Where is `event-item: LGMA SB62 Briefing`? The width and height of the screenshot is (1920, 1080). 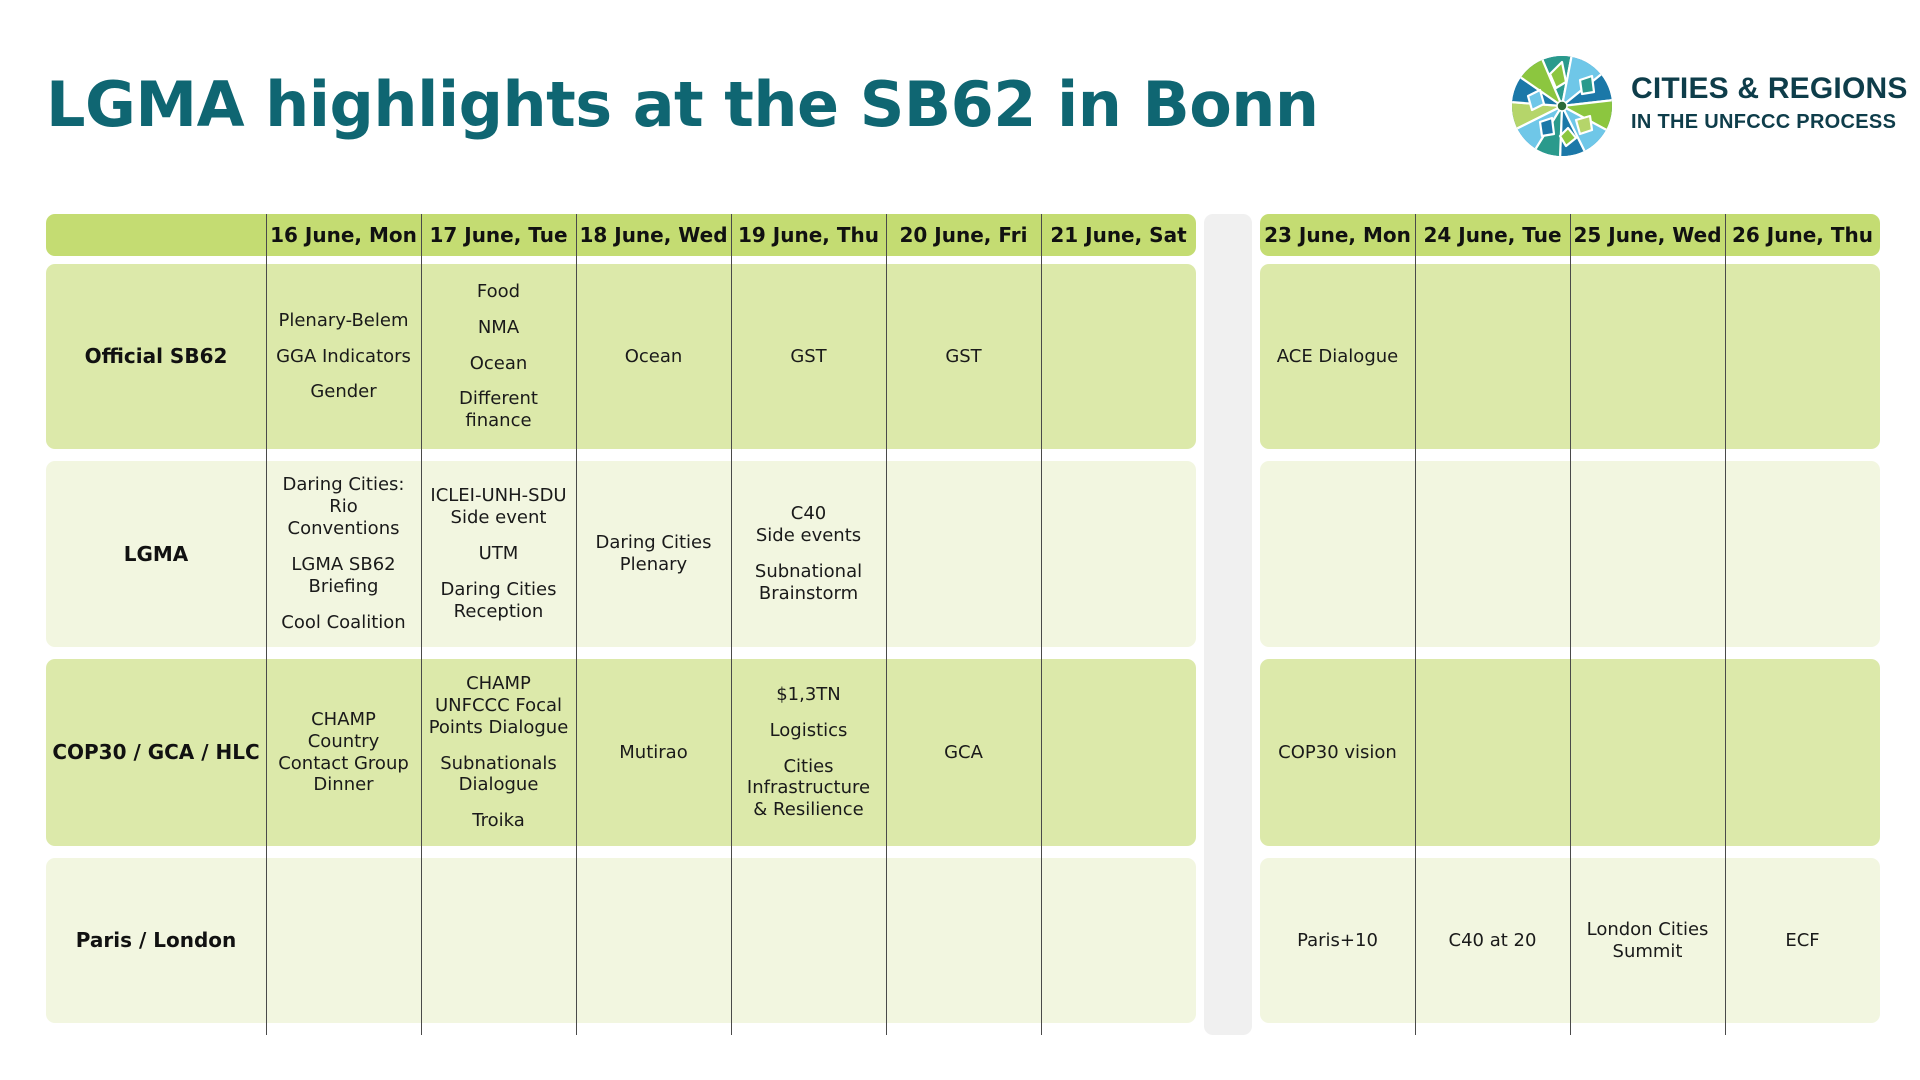
event-item: LGMA SB62 Briefing is located at coordinates (343, 575).